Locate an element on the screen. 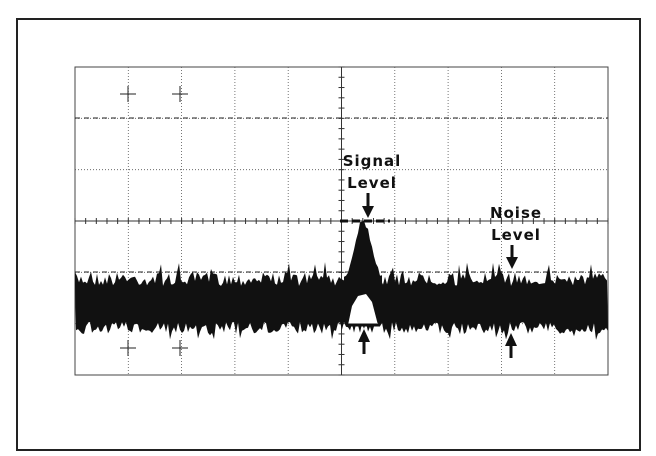 The height and width of the screenshot is (456, 656). signal-peak is located at coordinates (363, 260).